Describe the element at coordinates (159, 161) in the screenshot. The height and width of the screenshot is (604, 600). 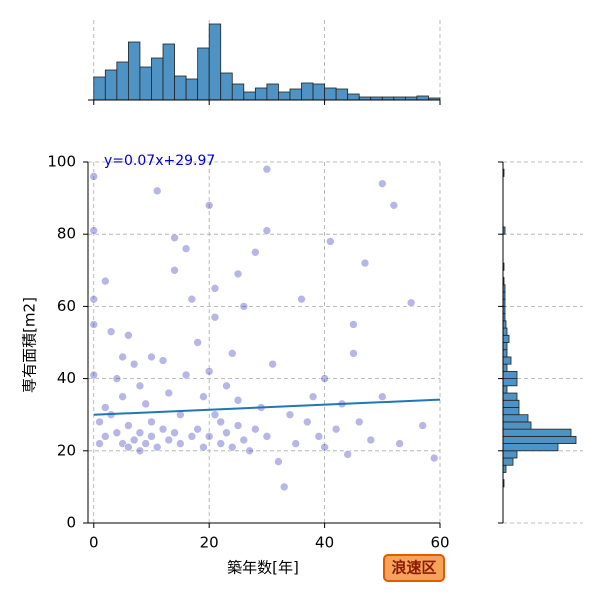
I see `annotation: y=0.07x+29.97` at that location.